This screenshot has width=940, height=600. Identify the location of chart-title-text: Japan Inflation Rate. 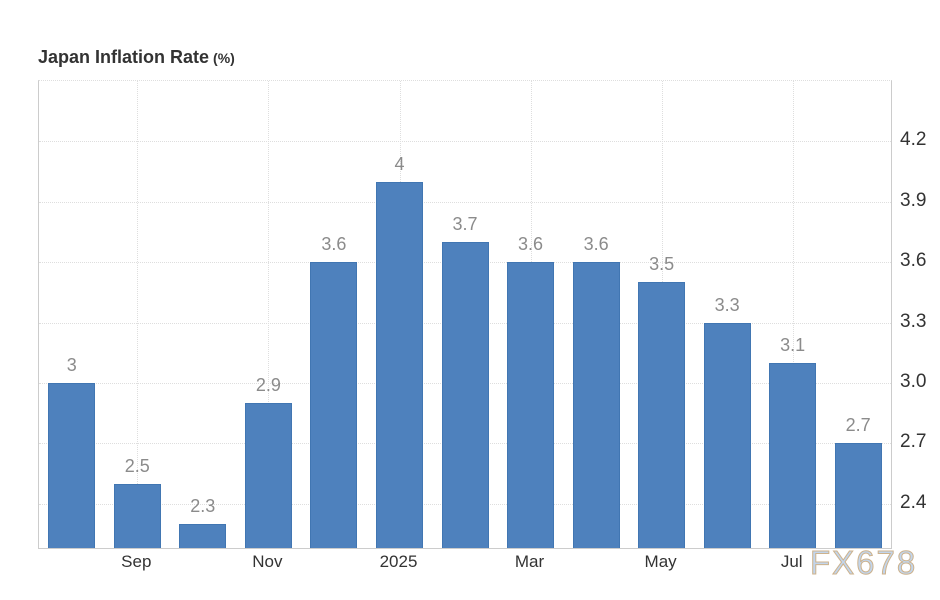
(124, 57).